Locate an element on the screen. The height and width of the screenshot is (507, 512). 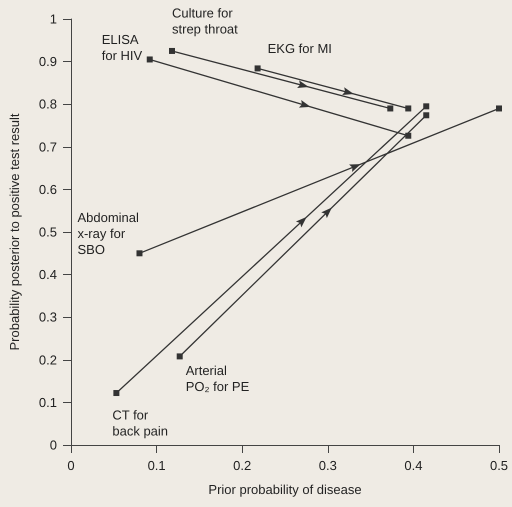
x-axis-title: Prior probability of disease is located at coordinates (285, 489).